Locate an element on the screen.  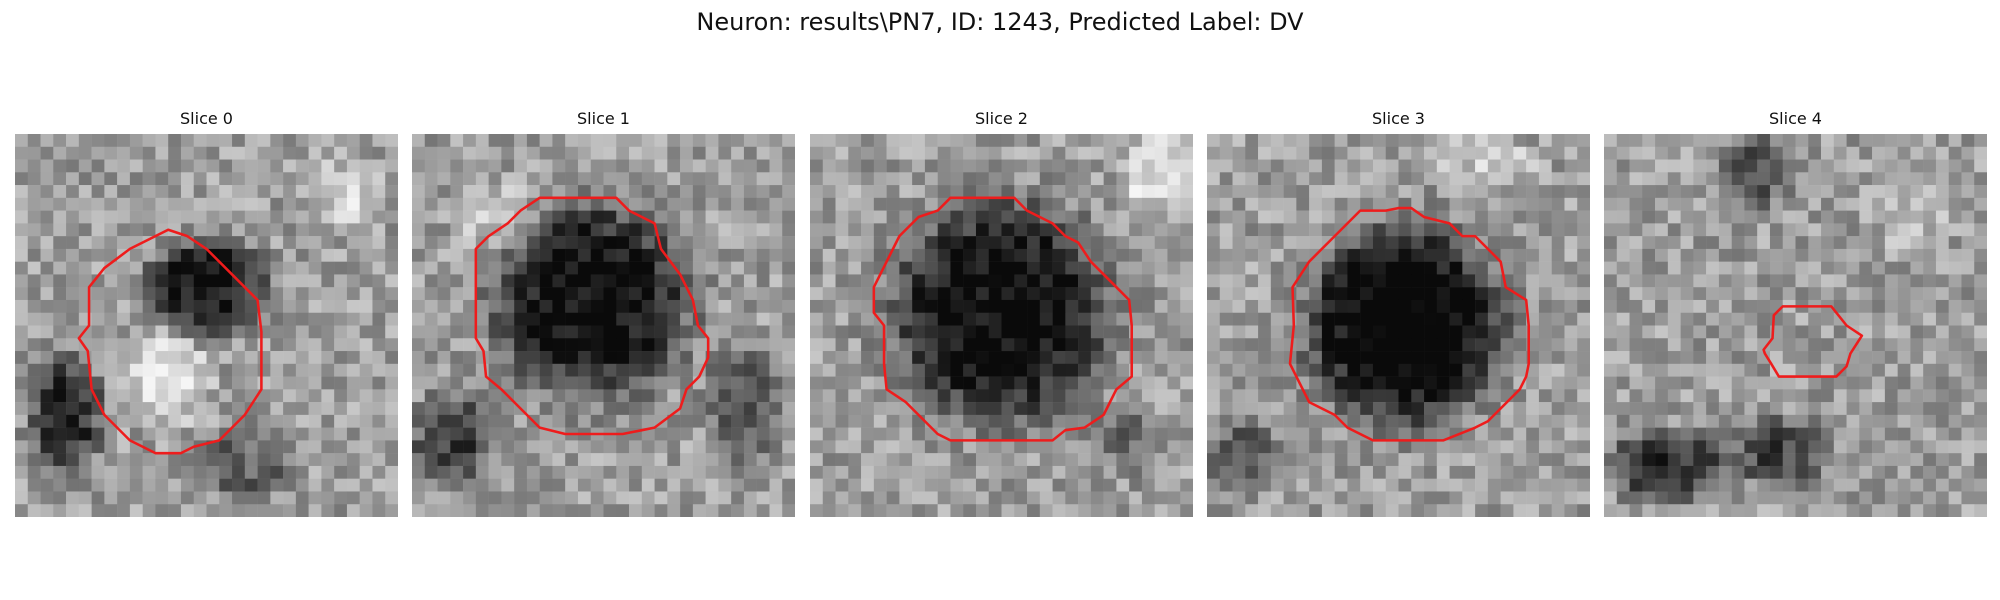
slice-panel-2: Slice 2 is located at coordinates (1001, 313).